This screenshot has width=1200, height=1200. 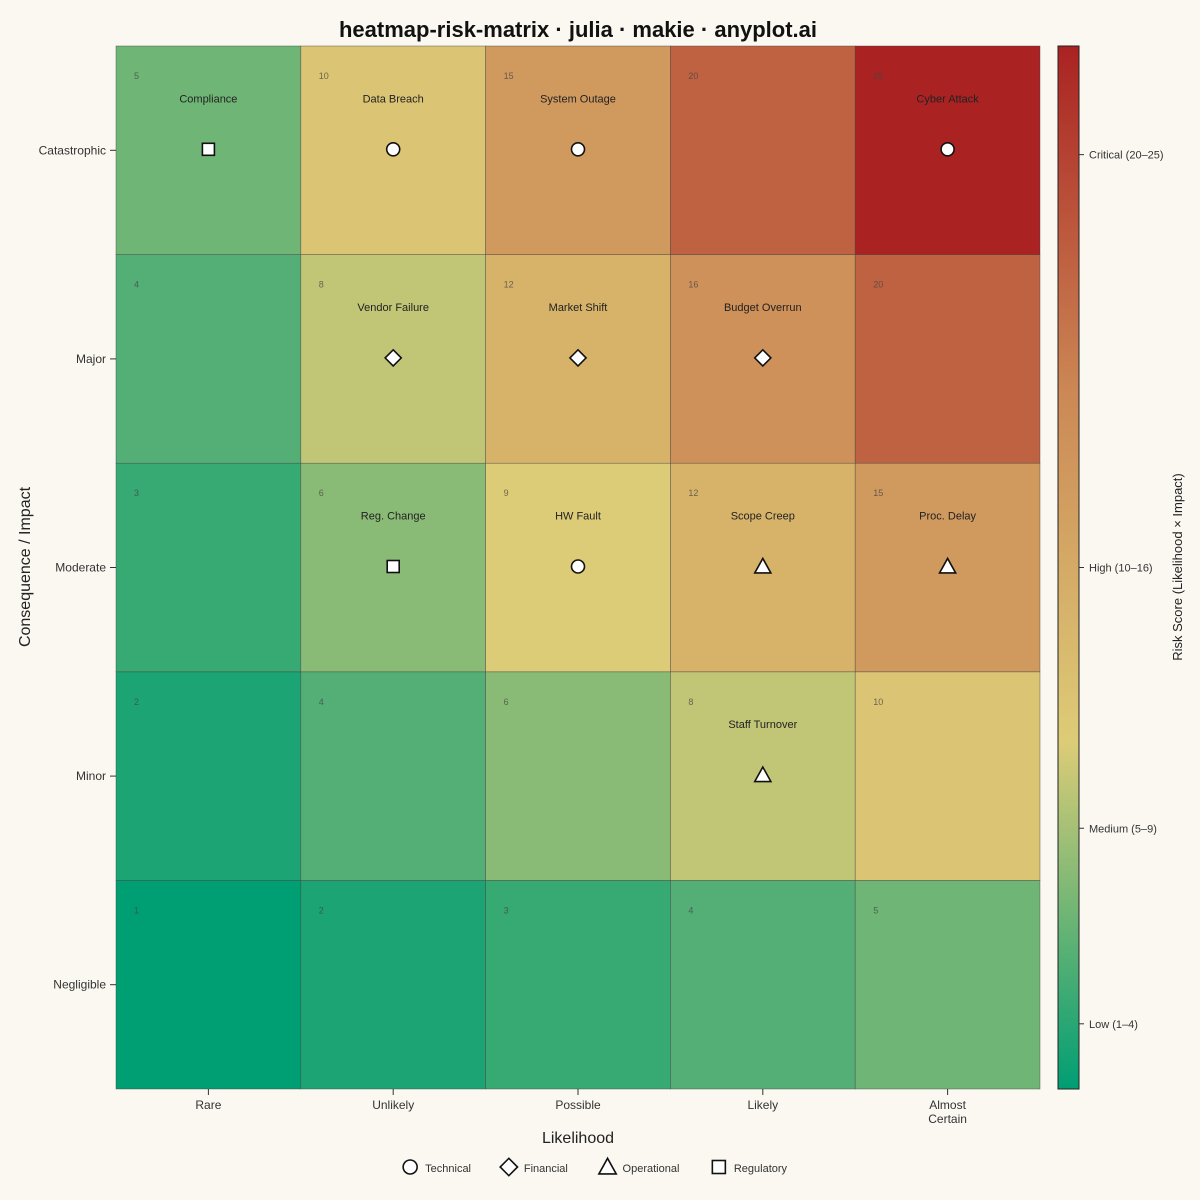 What do you see at coordinates (947, 99) in the screenshot?
I see `risk-label: Cyber Attack` at bounding box center [947, 99].